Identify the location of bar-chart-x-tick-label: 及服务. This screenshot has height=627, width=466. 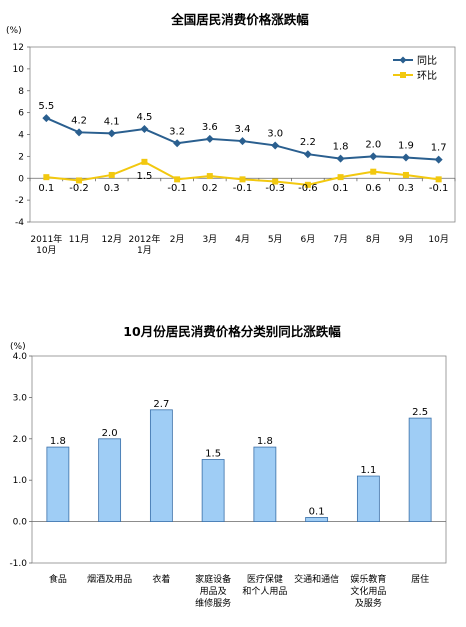
(368, 603).